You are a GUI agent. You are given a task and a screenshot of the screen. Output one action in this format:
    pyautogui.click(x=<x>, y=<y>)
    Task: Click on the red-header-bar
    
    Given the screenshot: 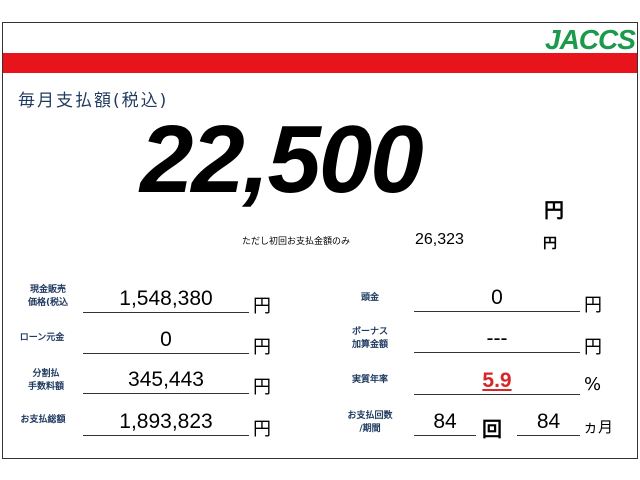 What is the action you would take?
    pyautogui.click(x=320, y=63)
    